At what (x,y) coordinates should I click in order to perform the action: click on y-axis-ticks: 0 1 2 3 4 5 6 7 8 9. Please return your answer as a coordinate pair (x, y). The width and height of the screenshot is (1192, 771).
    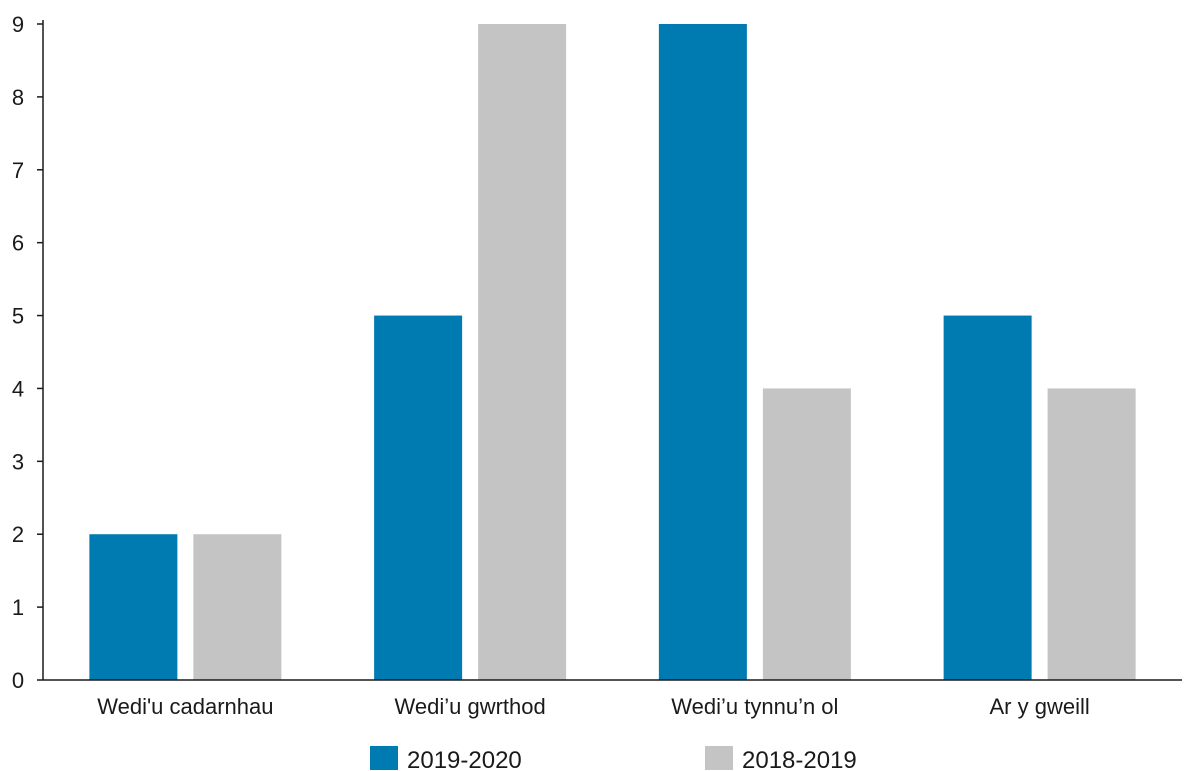
    Looking at the image, I should click on (27, 352).